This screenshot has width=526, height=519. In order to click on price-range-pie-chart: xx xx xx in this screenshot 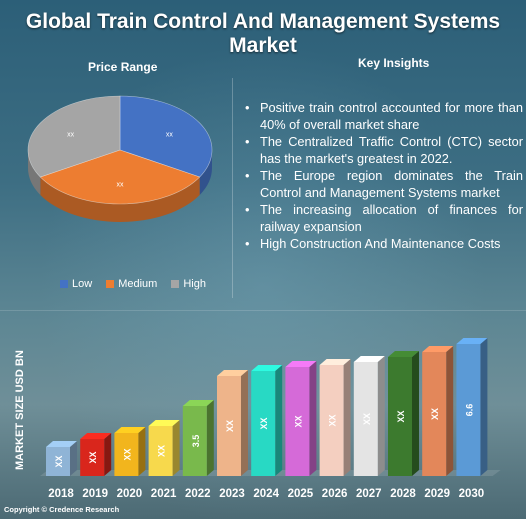, I will do `click(120, 158)`.